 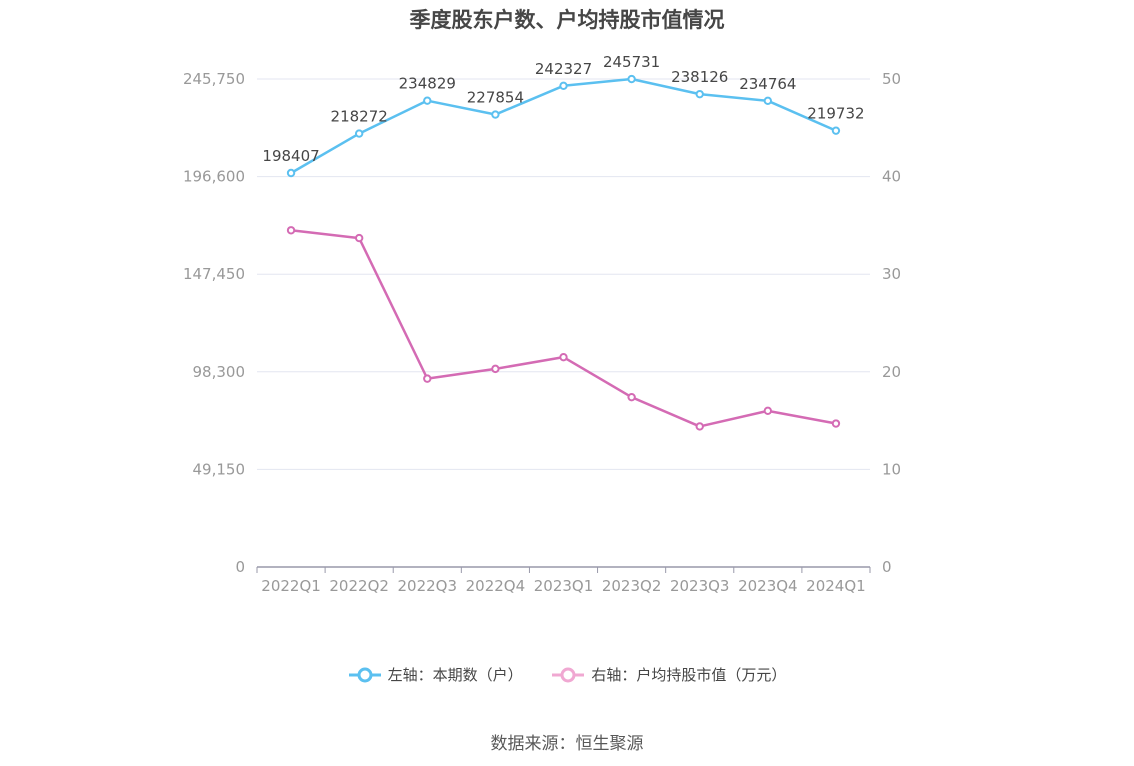 What do you see at coordinates (563, 69) in the screenshot?
I see `data-label: 242327` at bounding box center [563, 69].